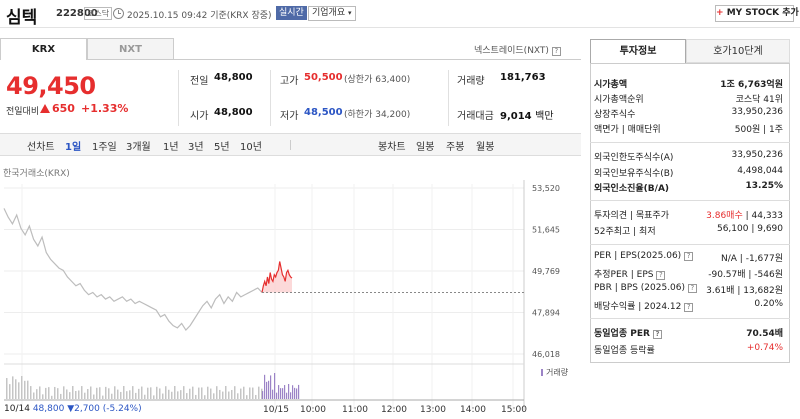 Image resolution: width=800 pixels, height=419 pixels. I want to click on divider, so click(690, 244).